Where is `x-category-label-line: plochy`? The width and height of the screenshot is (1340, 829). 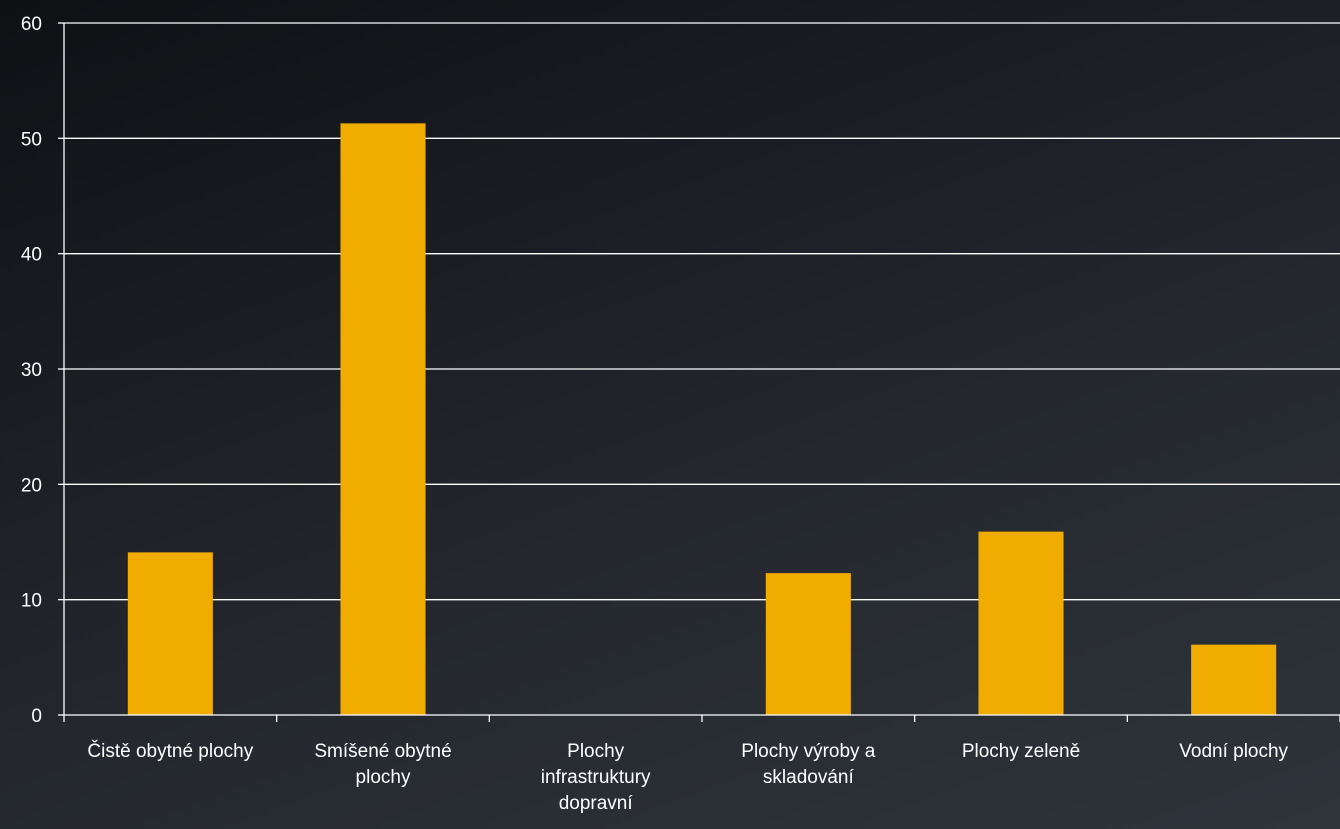 x-category-label-line: plochy is located at coordinates (383, 777).